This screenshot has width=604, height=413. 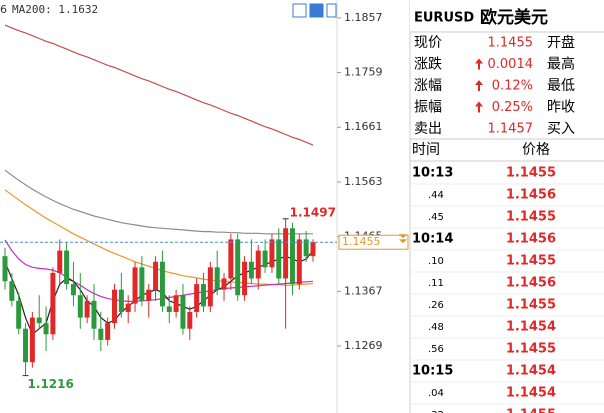 What do you see at coordinates (3, 9) in the screenshot?
I see `indicator-prefix: 6` at bounding box center [3, 9].